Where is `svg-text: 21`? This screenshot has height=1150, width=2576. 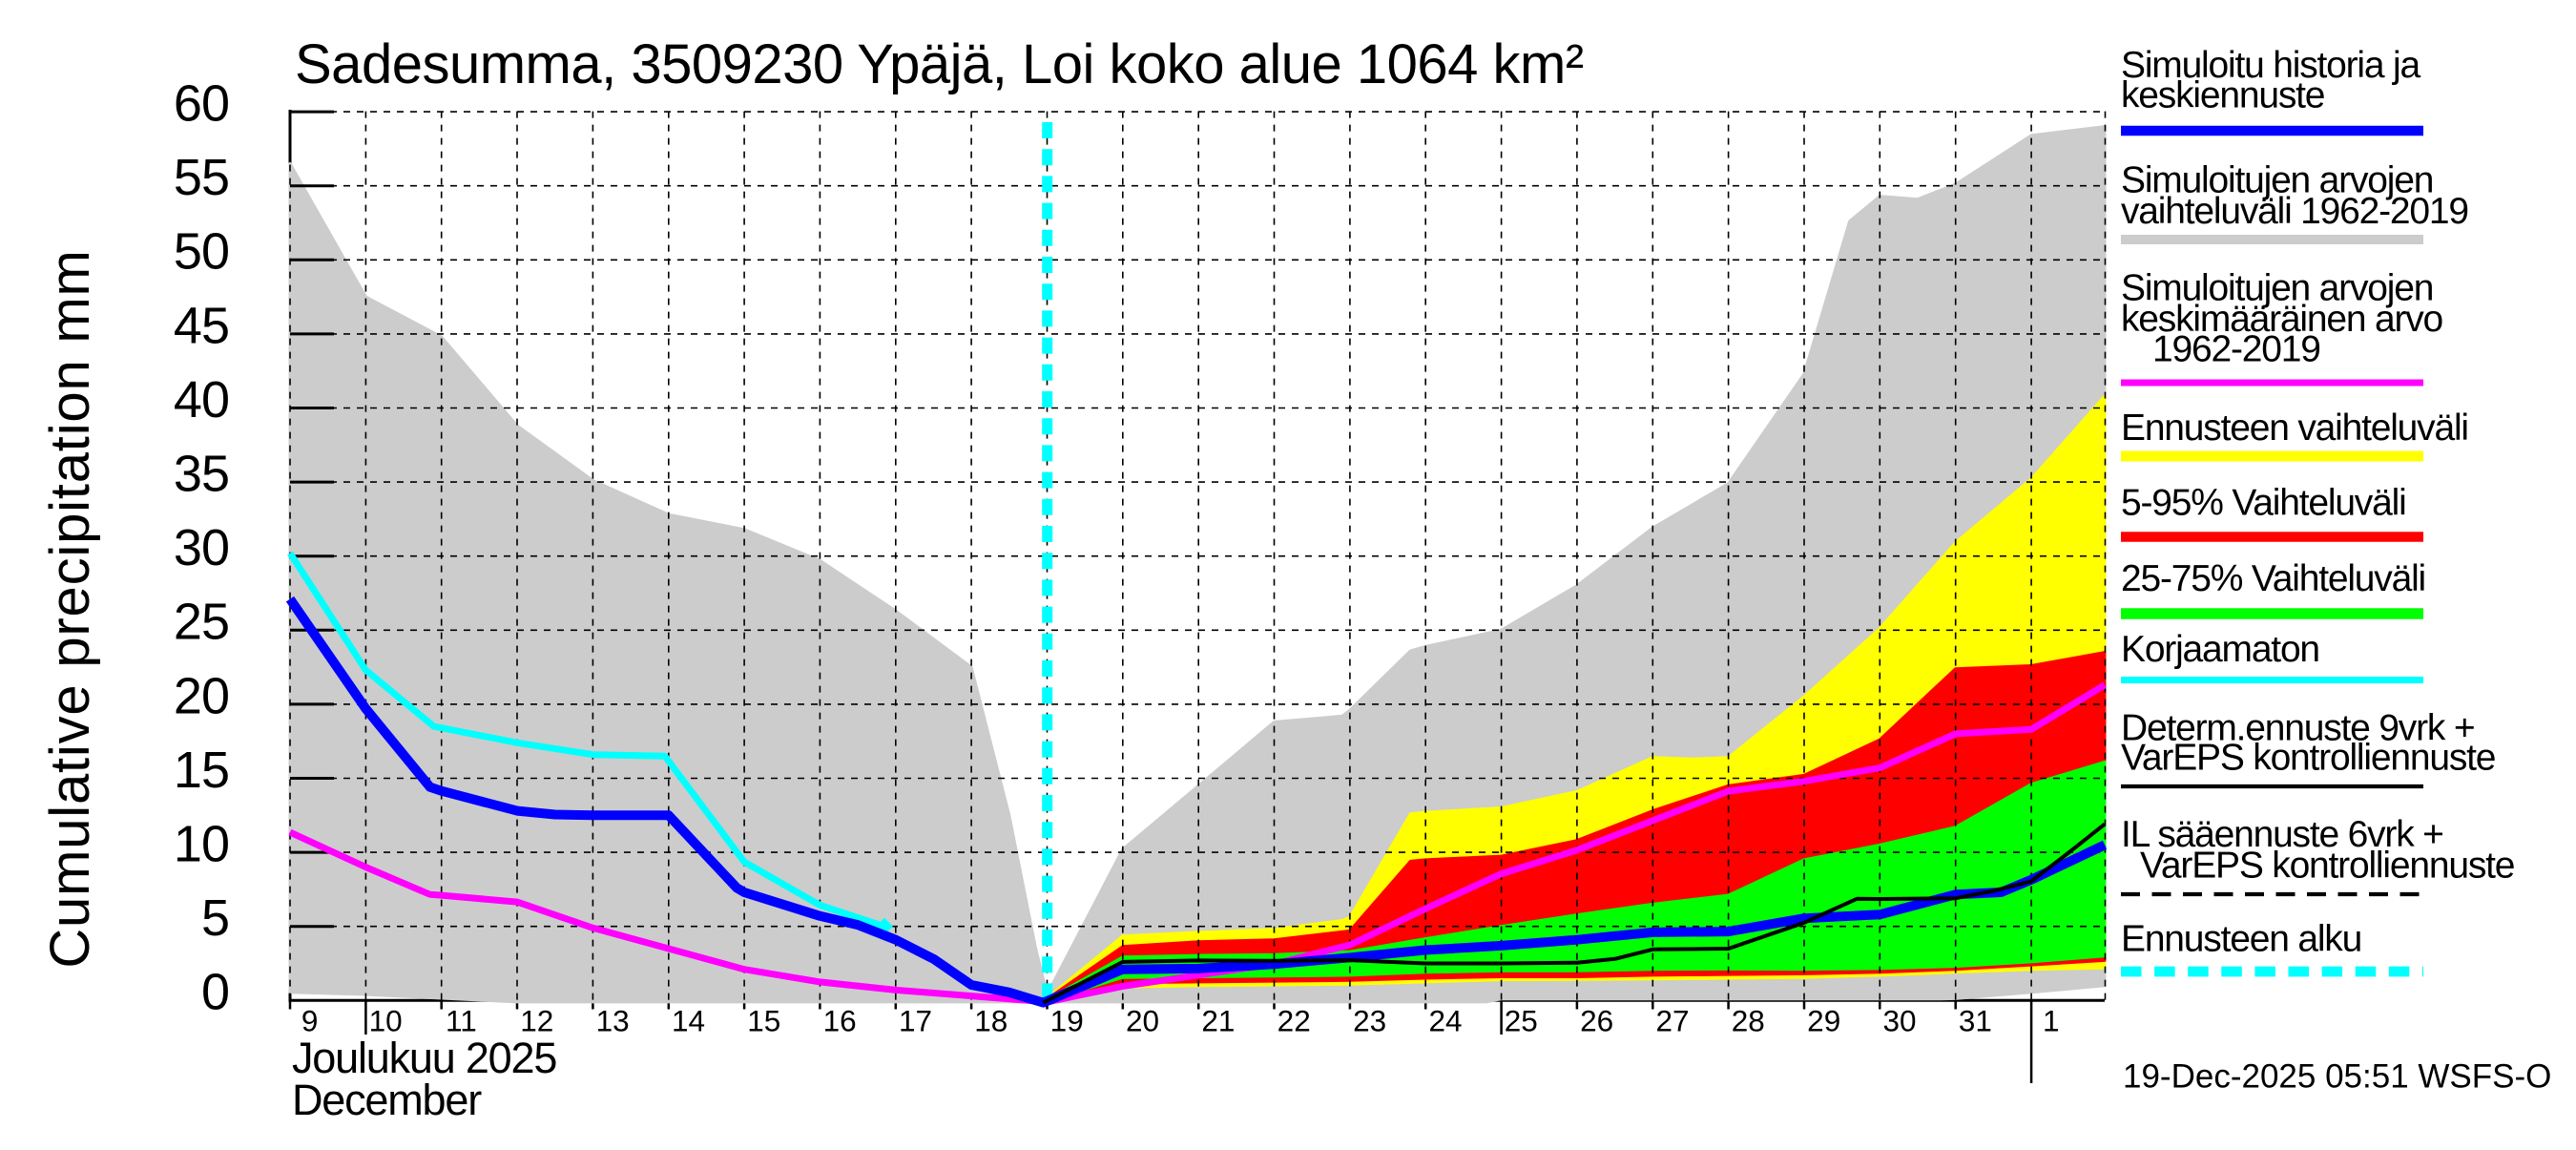 svg-text: 21 is located at coordinates (1218, 1021).